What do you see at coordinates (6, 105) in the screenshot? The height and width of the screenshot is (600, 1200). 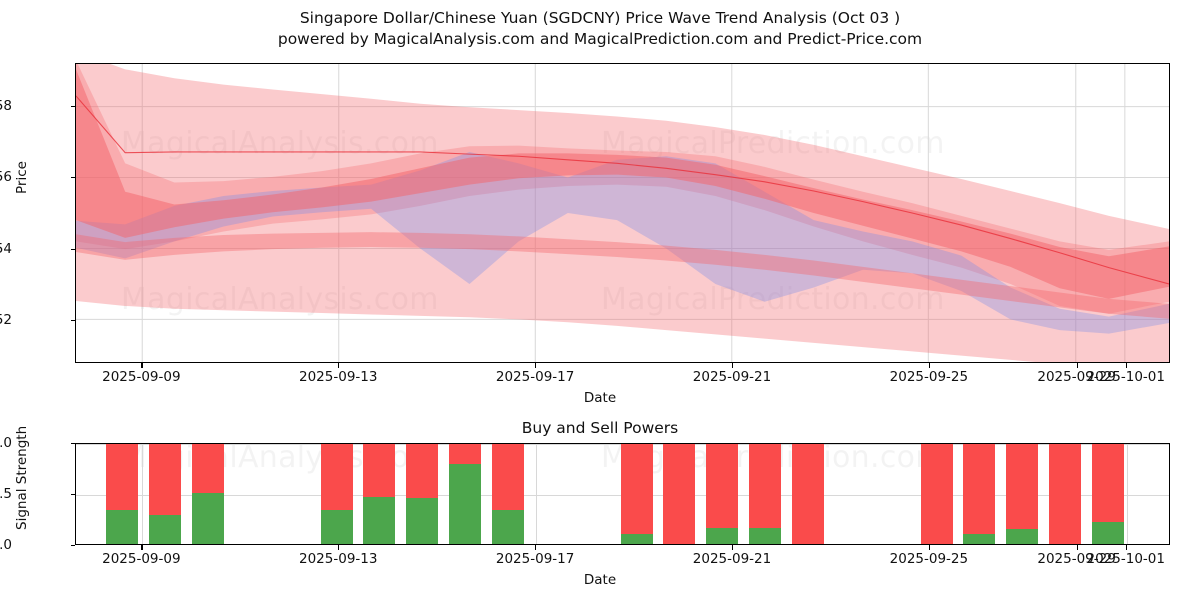 I see `price-ytick-label-3: 5.58` at bounding box center [6, 105].